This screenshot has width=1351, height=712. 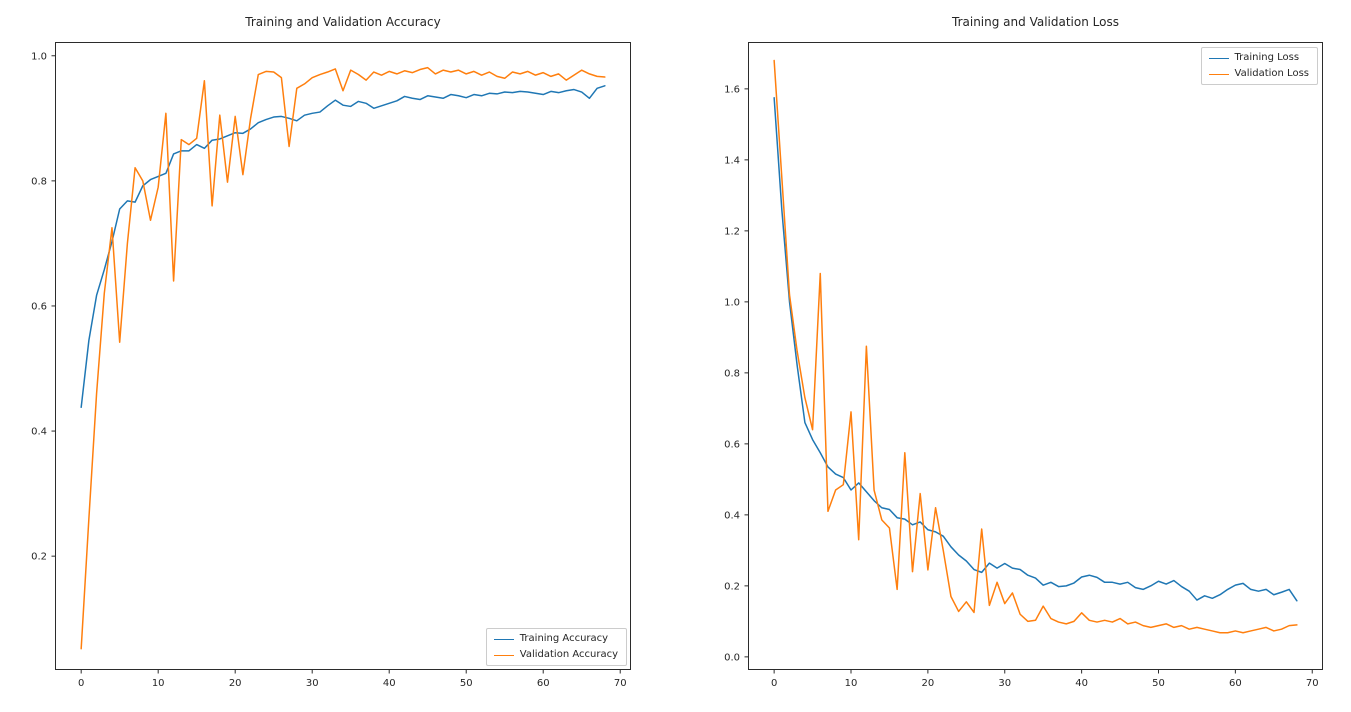 I want to click on legend-row-training-accuracy: Training Accuracy, so click(x=555, y=639).